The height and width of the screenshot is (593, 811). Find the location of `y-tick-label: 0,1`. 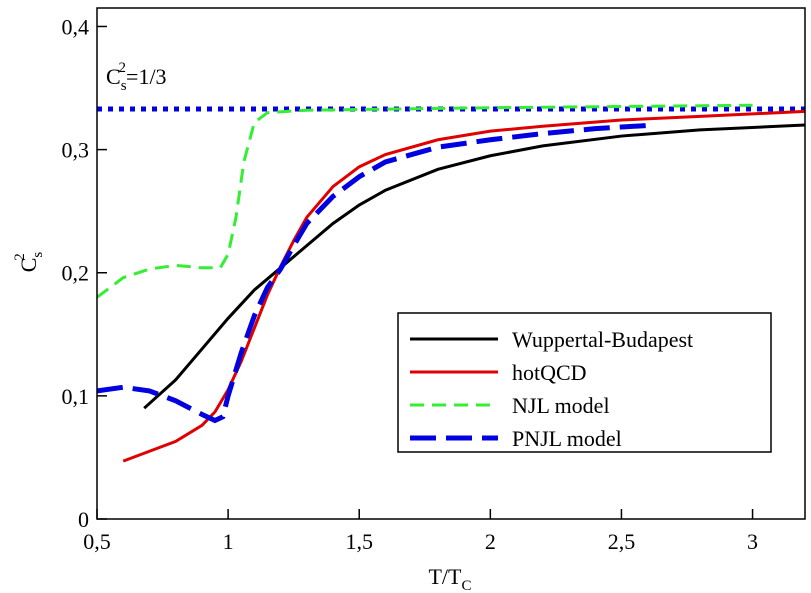

y-tick-label: 0,1 is located at coordinates (76, 396).